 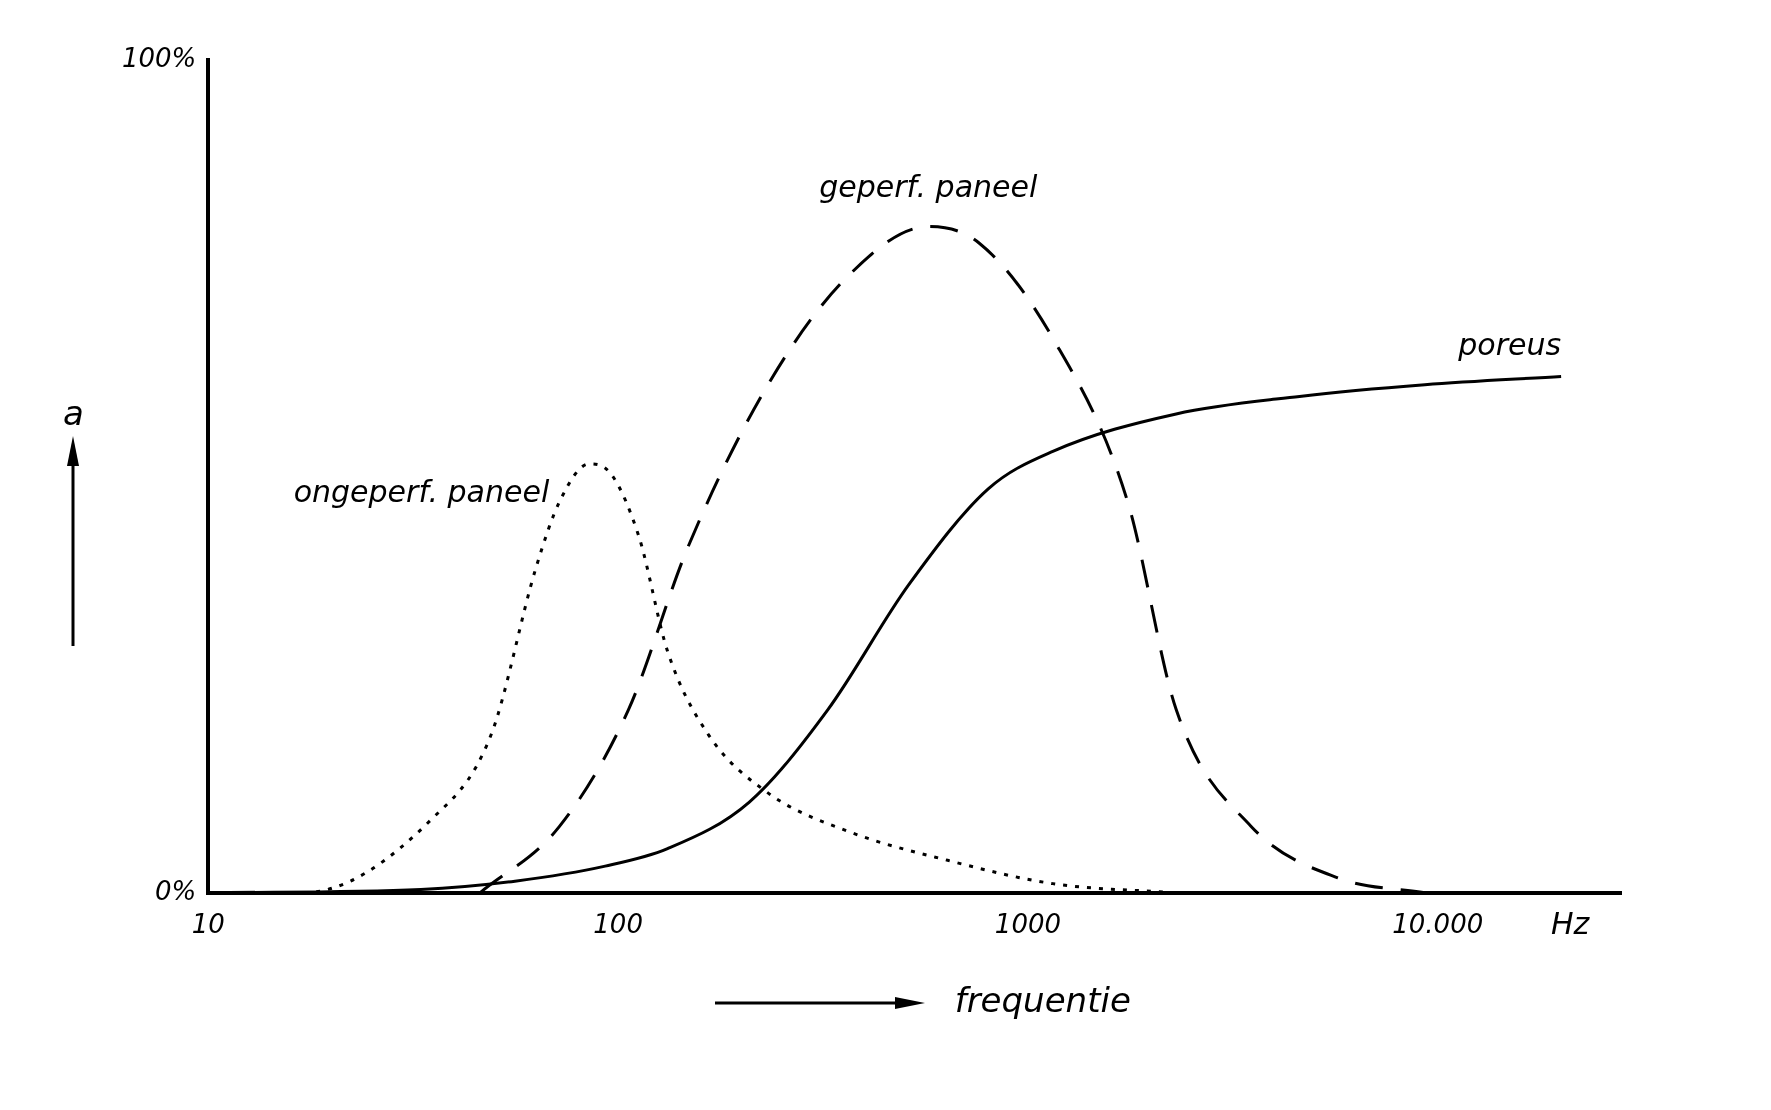 What do you see at coordinates (176, 890) in the screenshot?
I see `y-tick-label: 0%` at bounding box center [176, 890].